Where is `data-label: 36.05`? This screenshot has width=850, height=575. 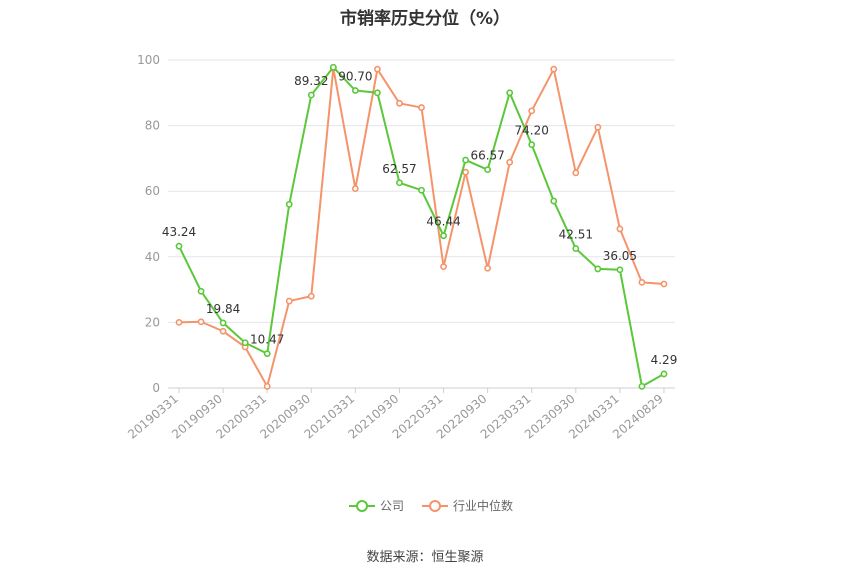
data-label: 36.05 is located at coordinates (620, 256).